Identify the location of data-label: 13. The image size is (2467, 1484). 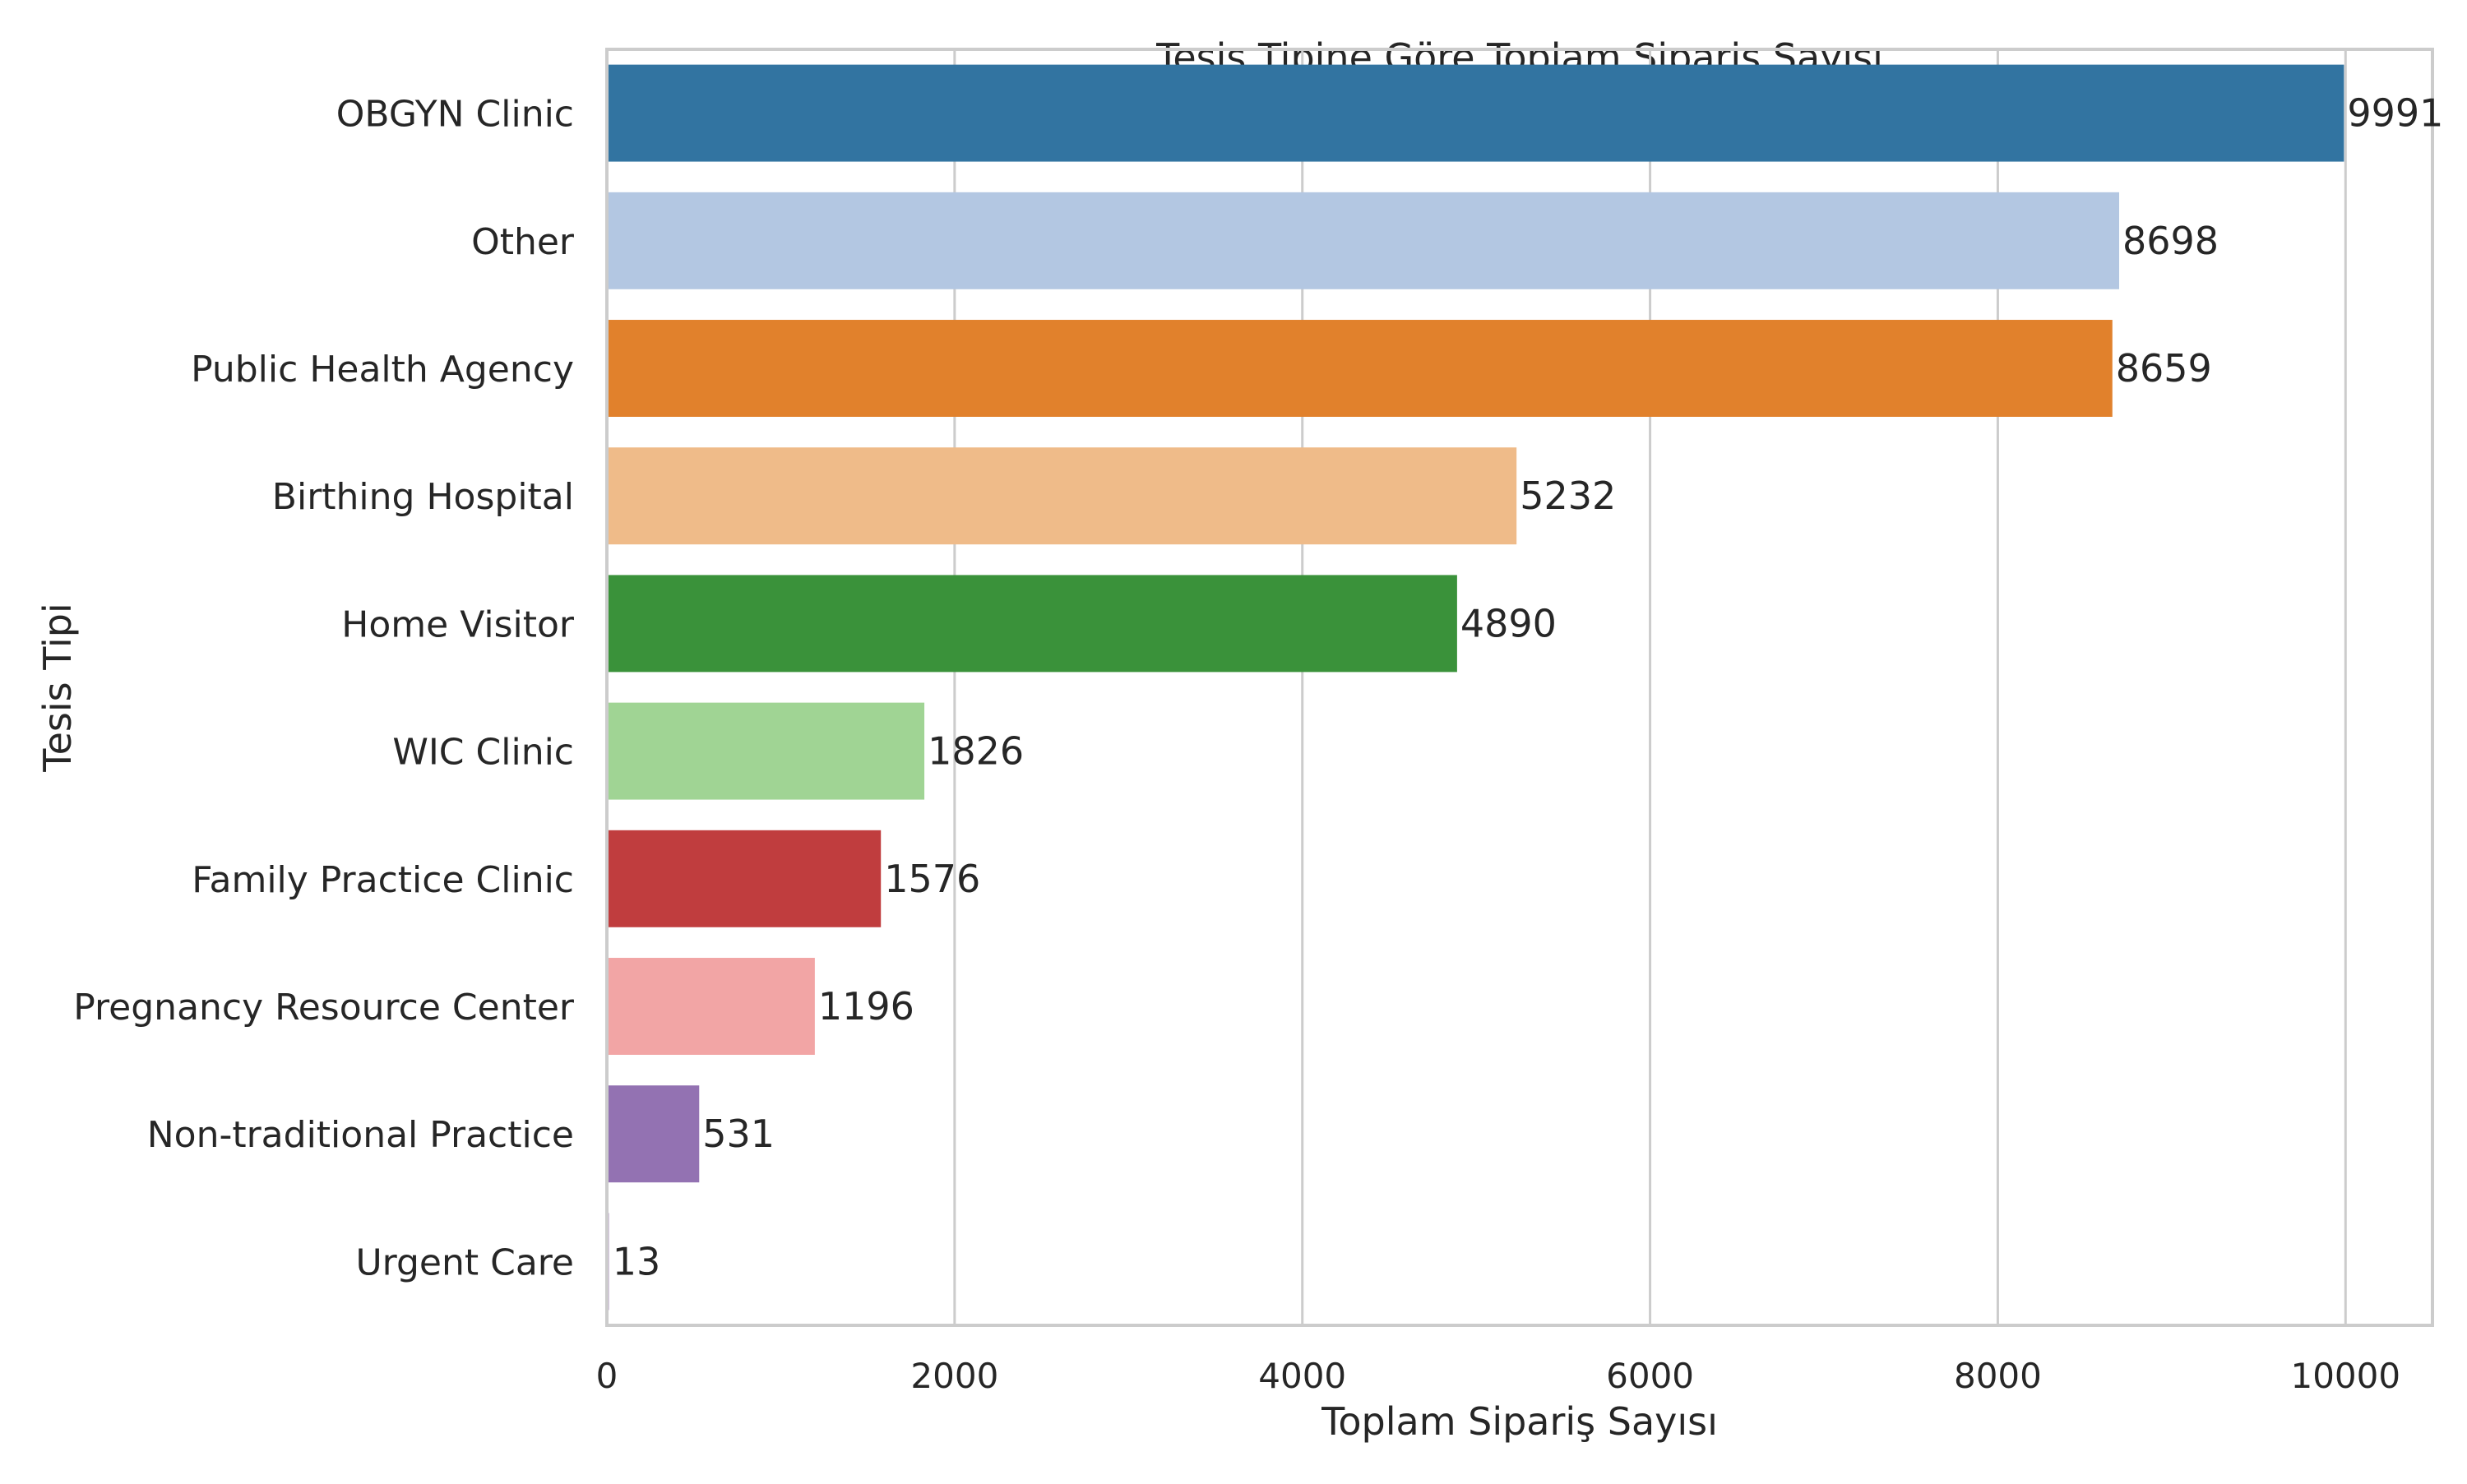
(637, 1261).